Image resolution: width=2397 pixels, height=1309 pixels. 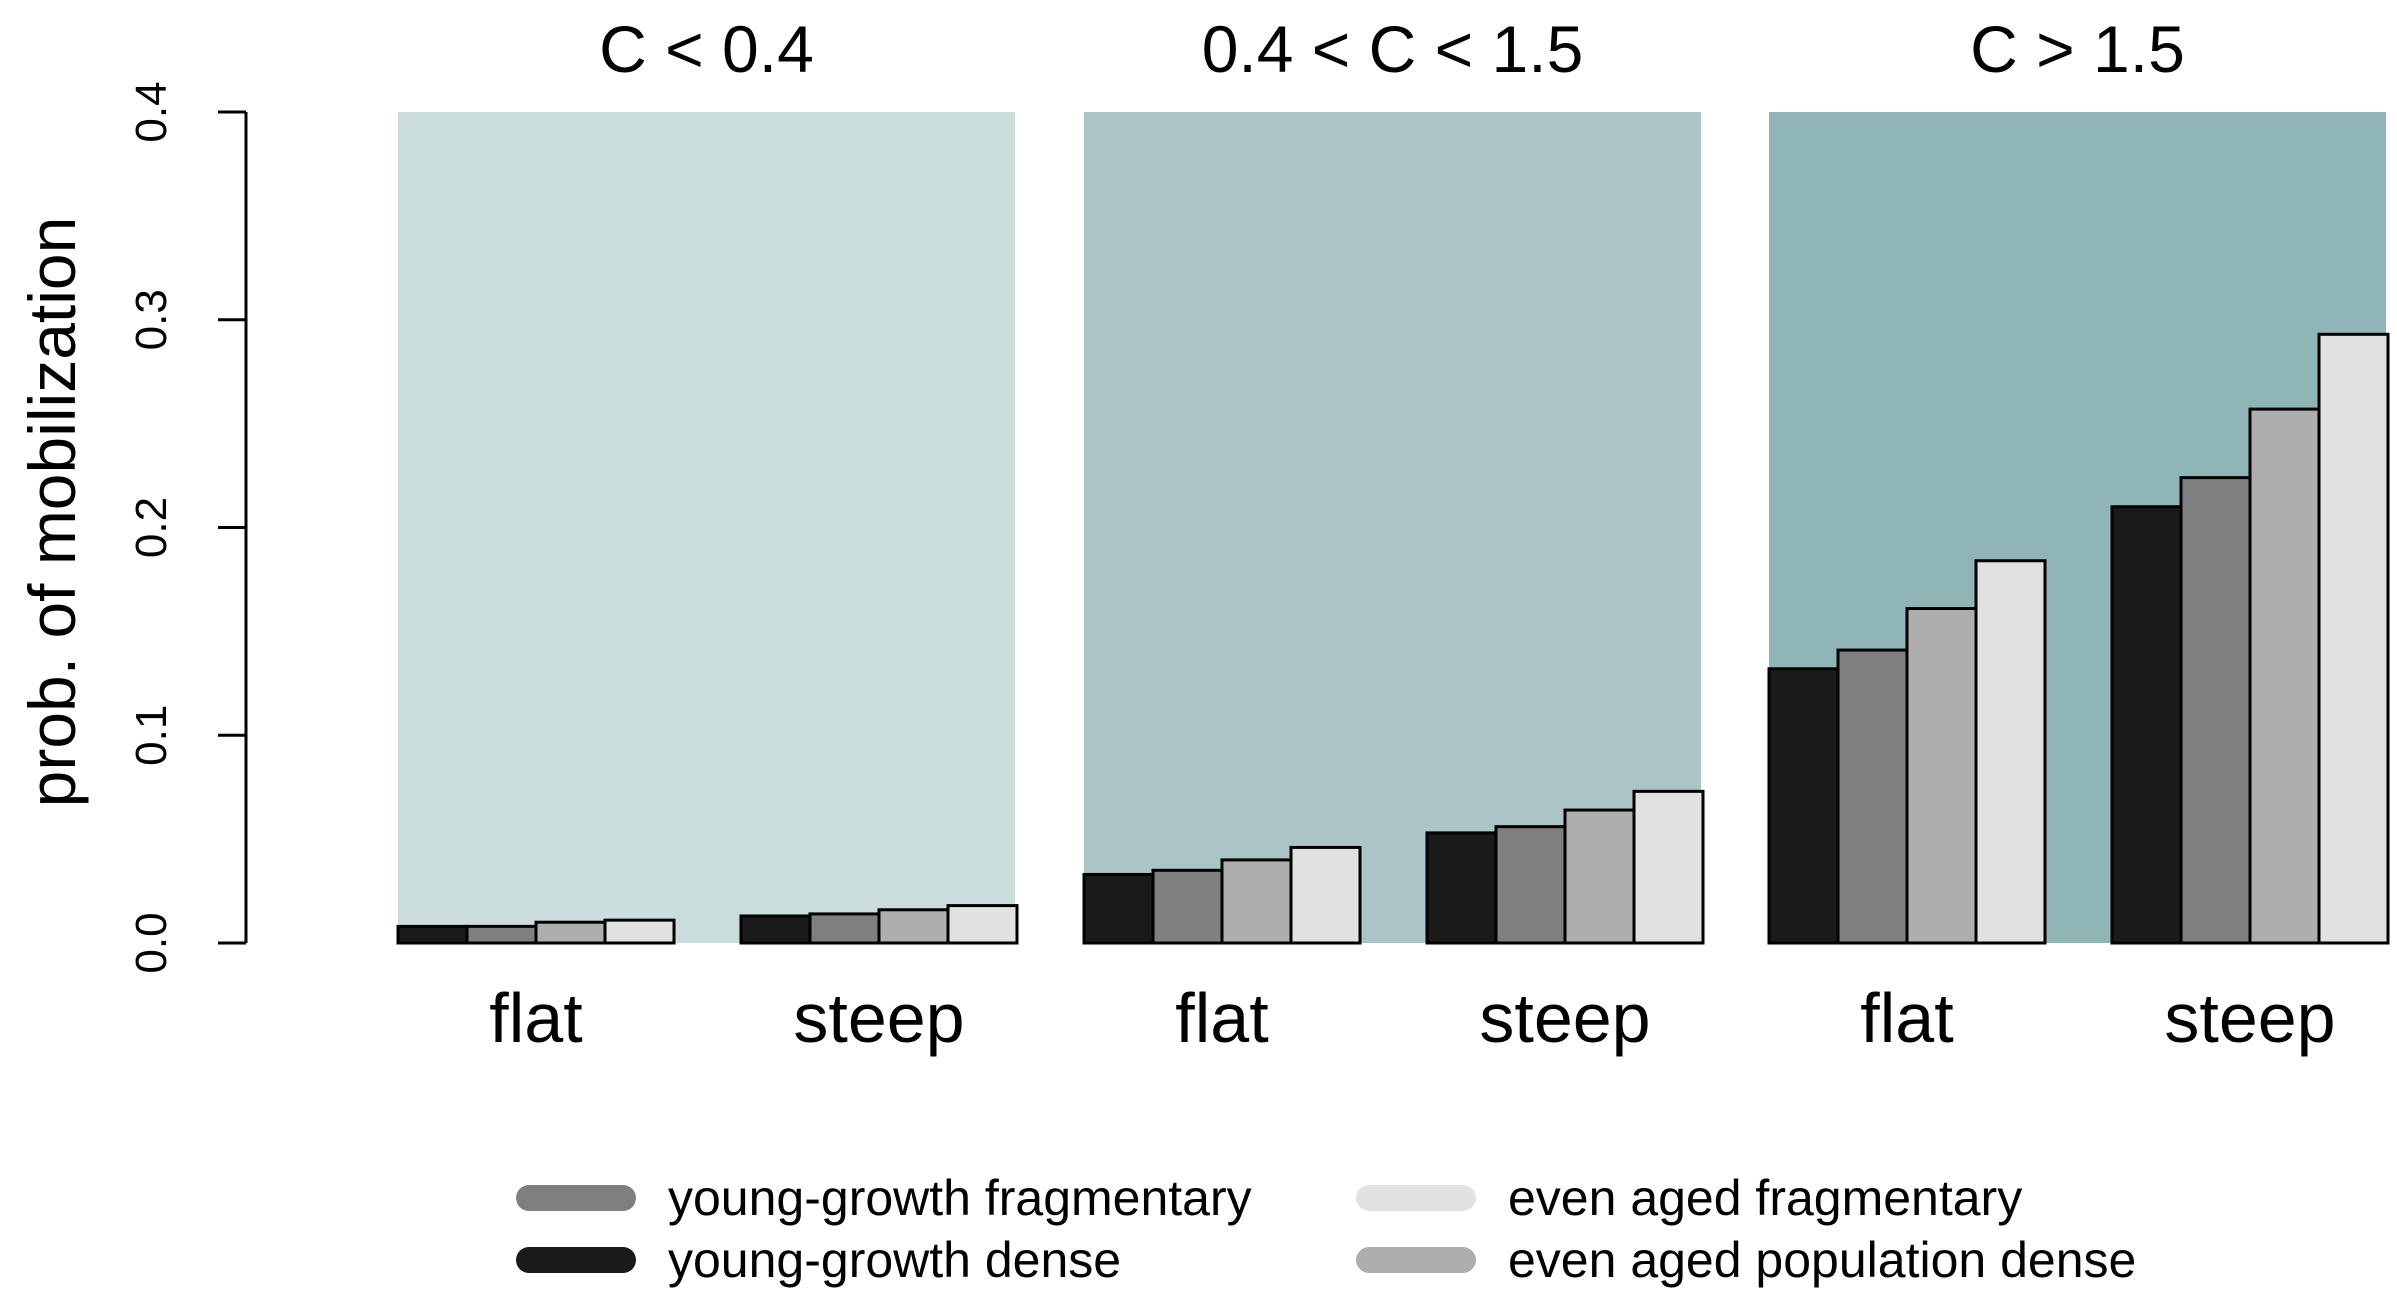 What do you see at coordinates (151, 527) in the screenshot?
I see `y-tick-label: 0.2` at bounding box center [151, 527].